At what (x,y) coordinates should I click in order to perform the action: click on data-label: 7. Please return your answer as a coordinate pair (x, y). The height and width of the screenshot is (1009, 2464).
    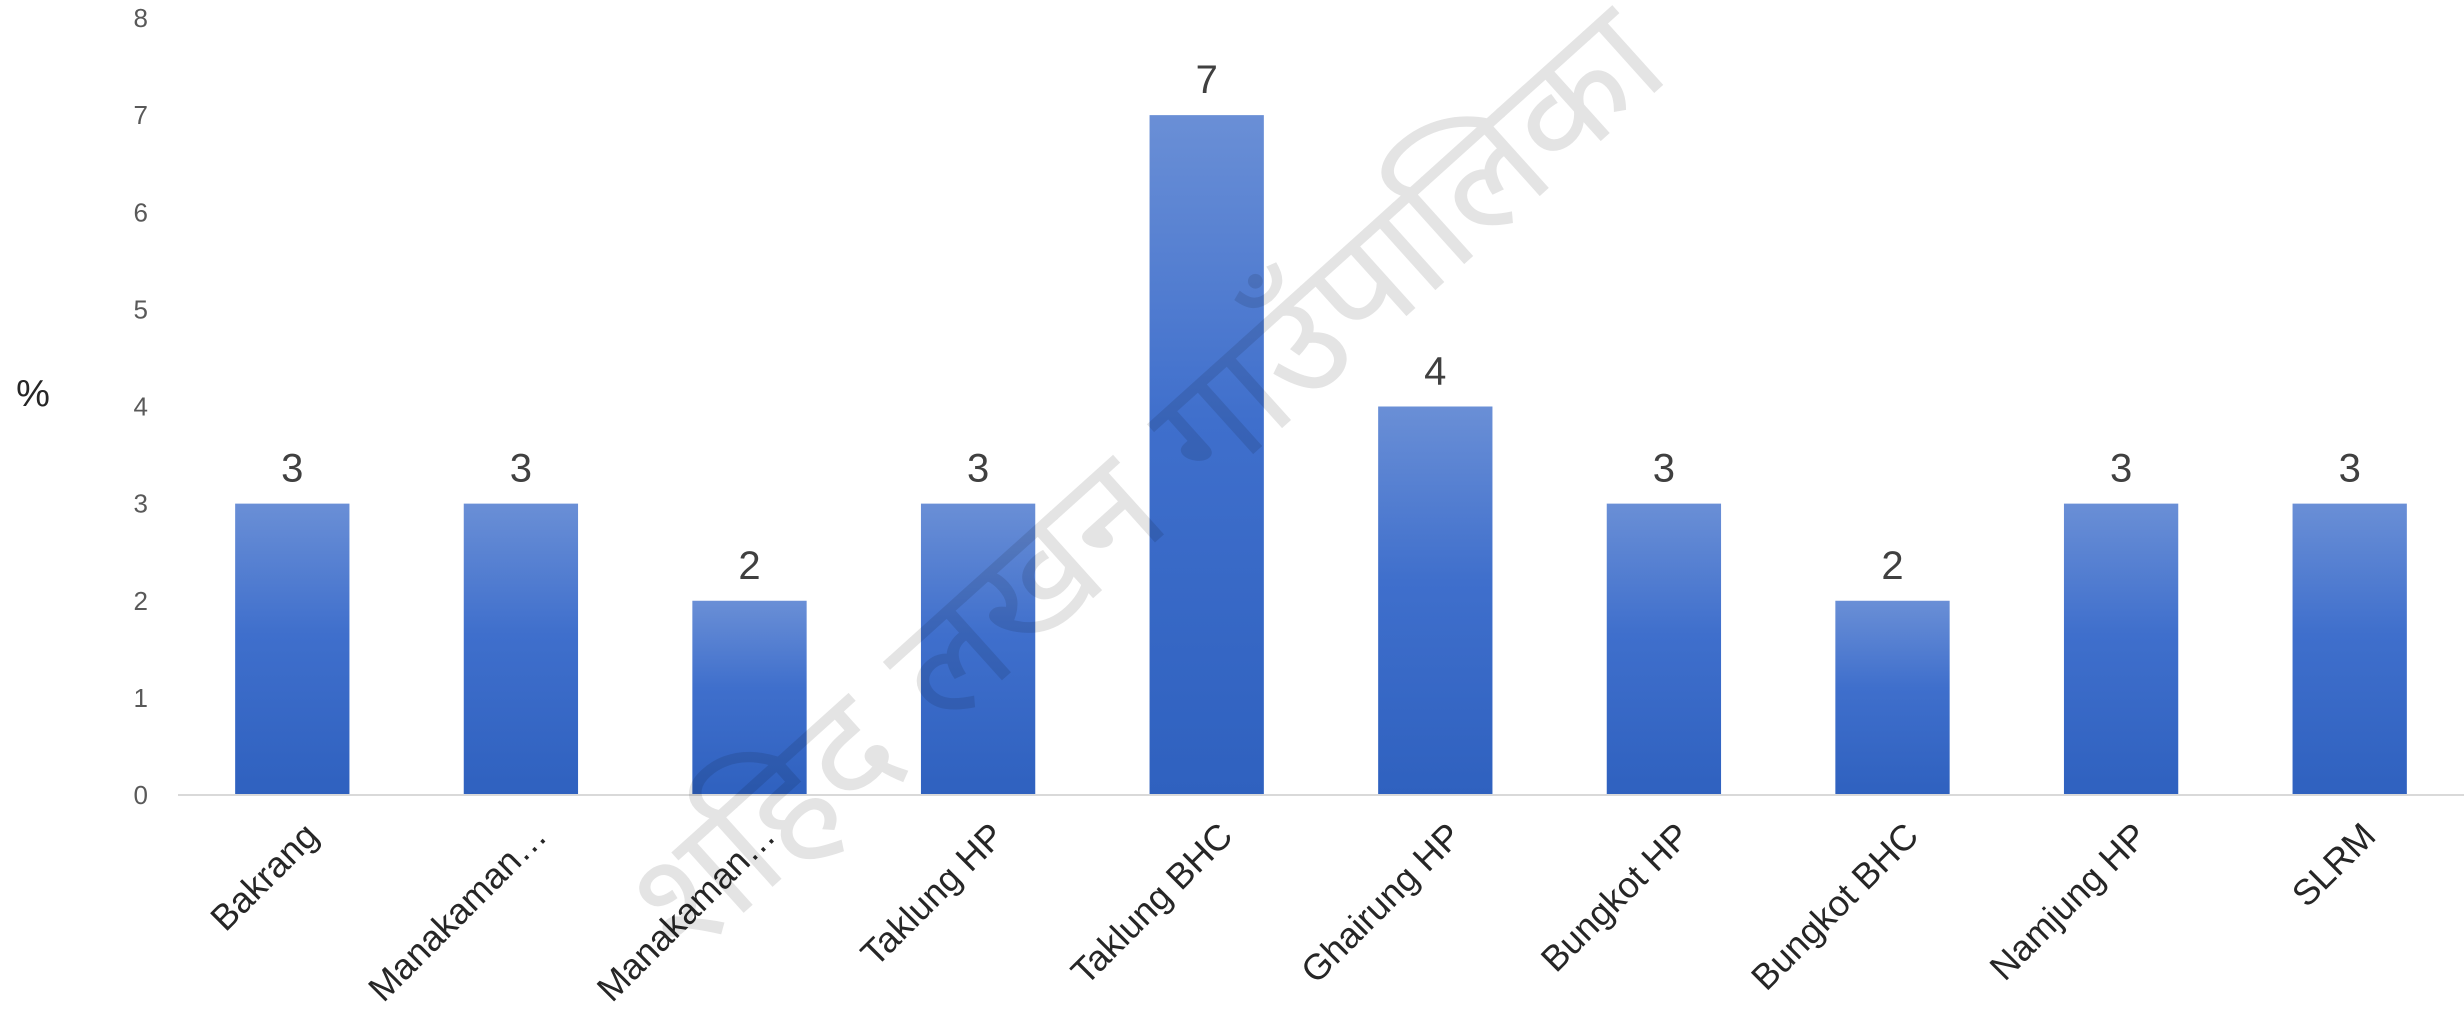
    Looking at the image, I should click on (1207, 80).